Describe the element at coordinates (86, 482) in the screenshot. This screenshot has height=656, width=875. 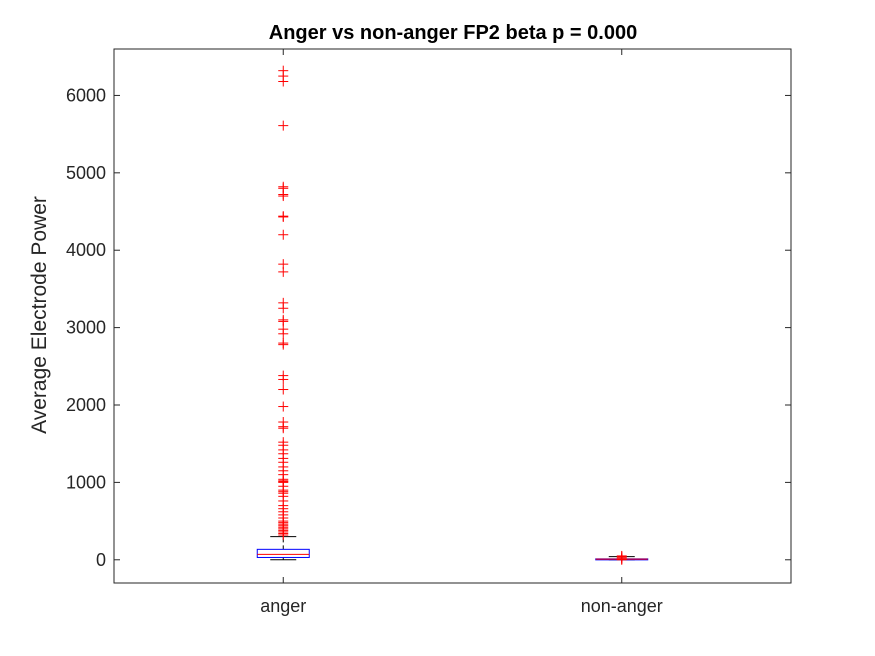
I see `y-tick-label: 1000` at that location.